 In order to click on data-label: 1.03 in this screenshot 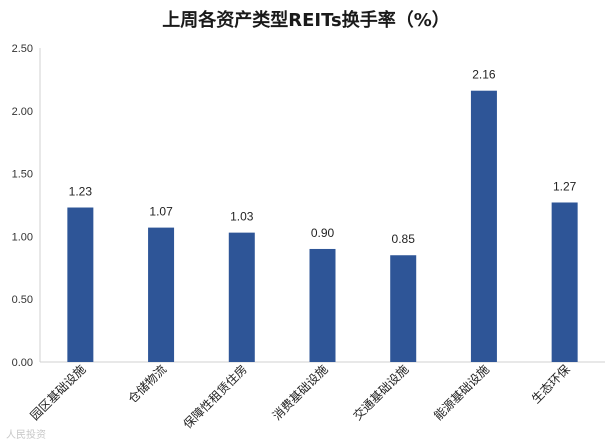, I will do `click(242, 217)`.